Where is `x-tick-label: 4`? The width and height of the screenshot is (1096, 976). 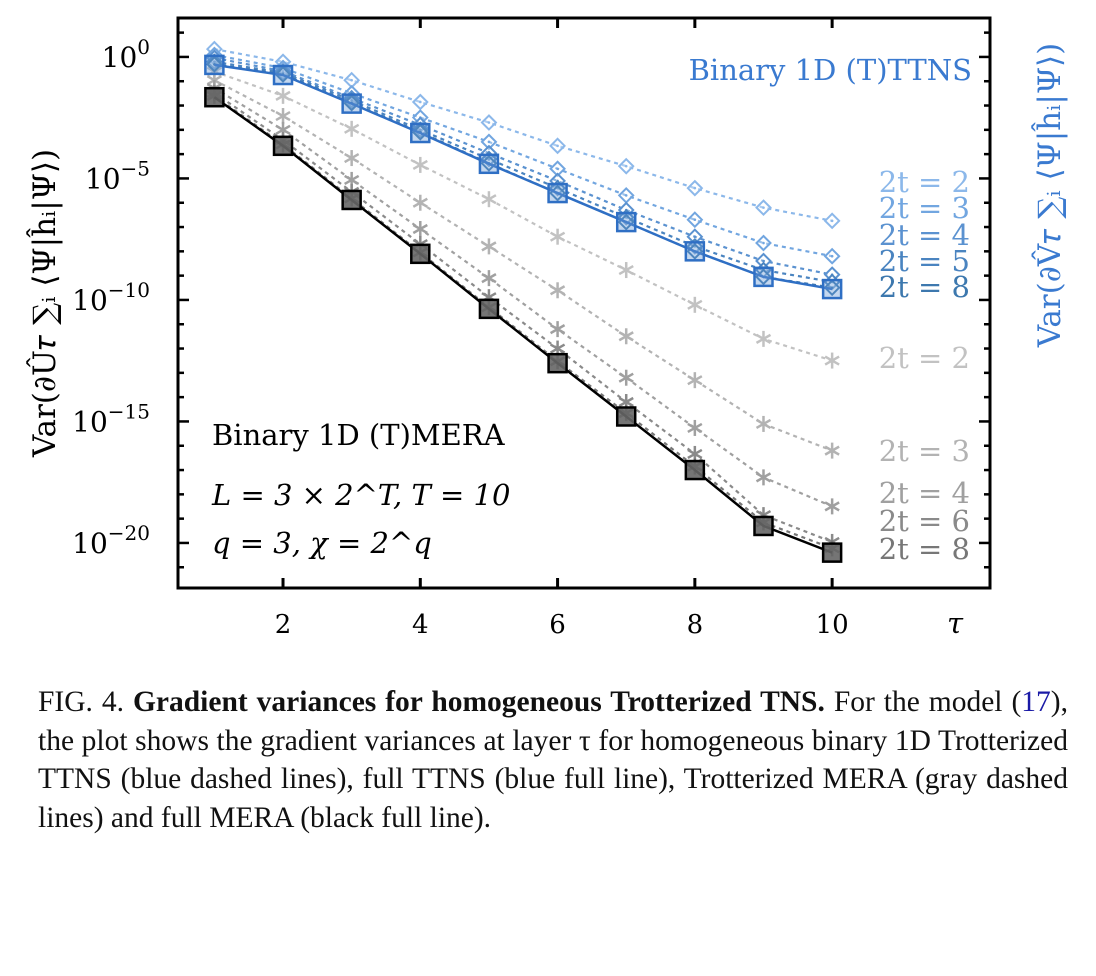
x-tick-label: 4 is located at coordinates (420, 625).